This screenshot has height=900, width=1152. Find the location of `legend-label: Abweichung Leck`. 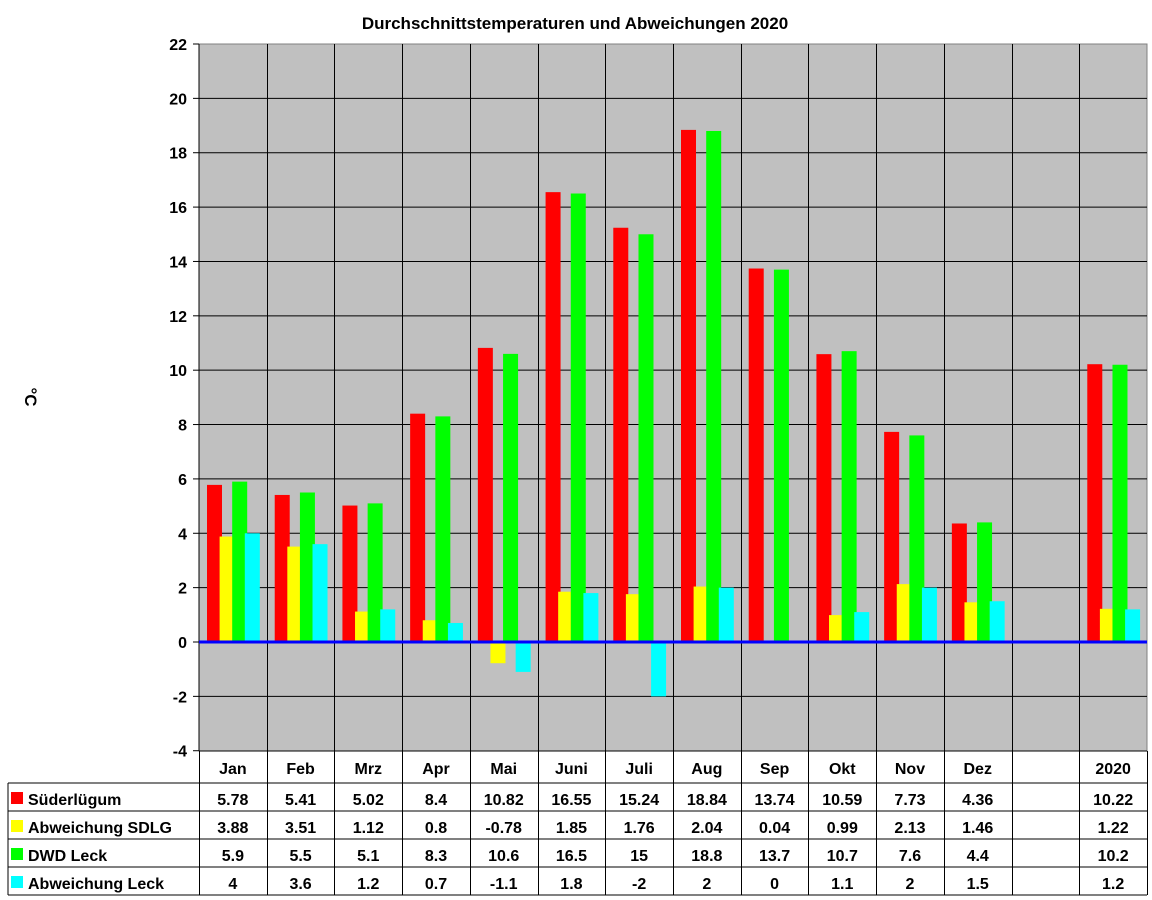

legend-label: Abweichung Leck is located at coordinates (96, 884).